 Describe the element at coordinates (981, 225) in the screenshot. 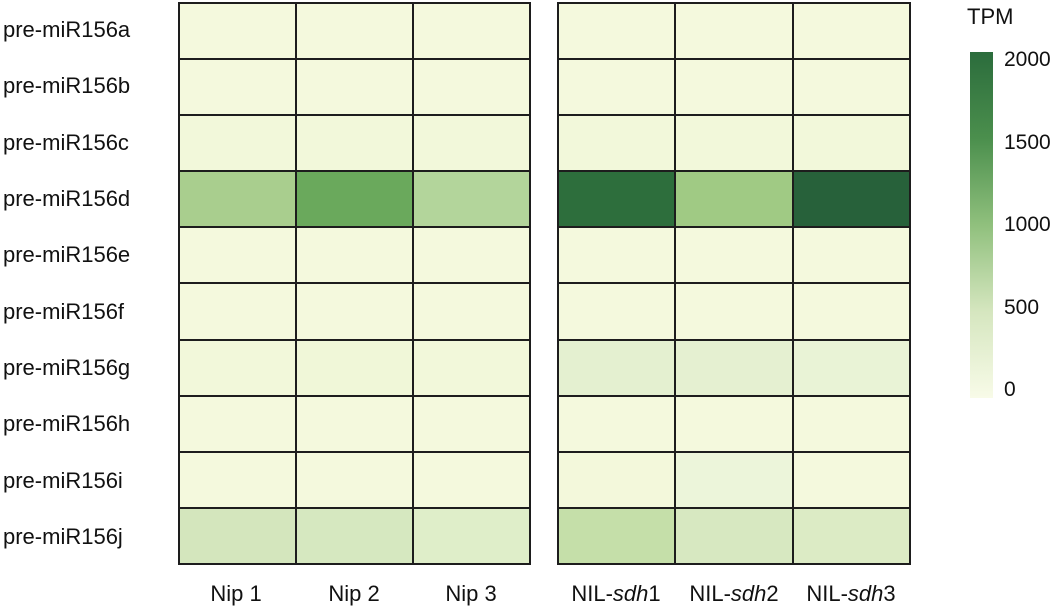

I see `legend-colorbar` at that location.